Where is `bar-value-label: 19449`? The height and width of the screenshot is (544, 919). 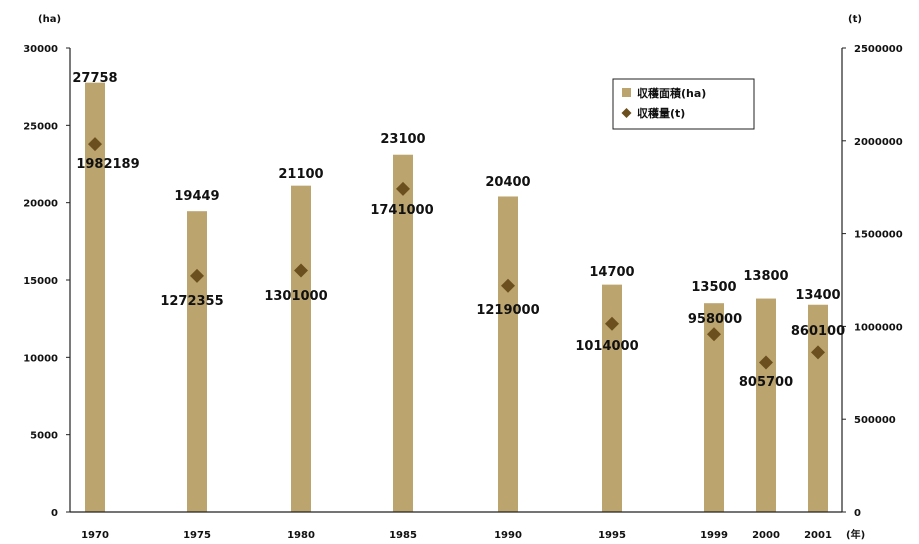 bar-value-label: 19449 is located at coordinates (196, 196).